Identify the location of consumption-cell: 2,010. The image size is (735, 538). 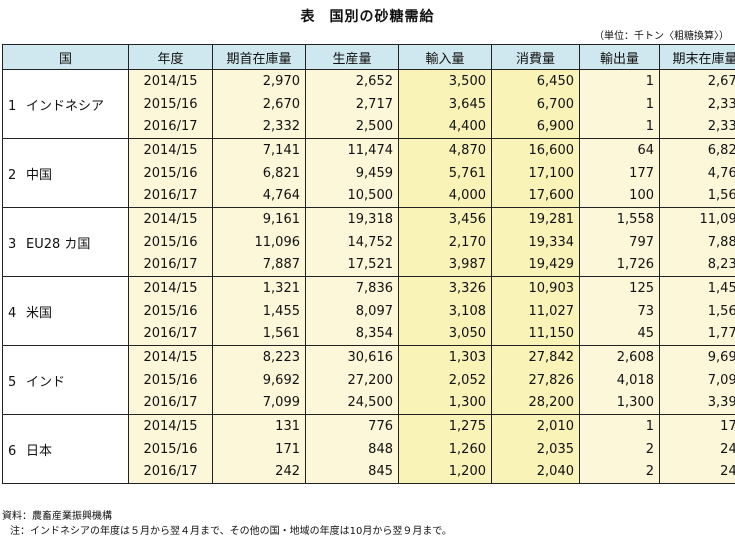
(535, 426).